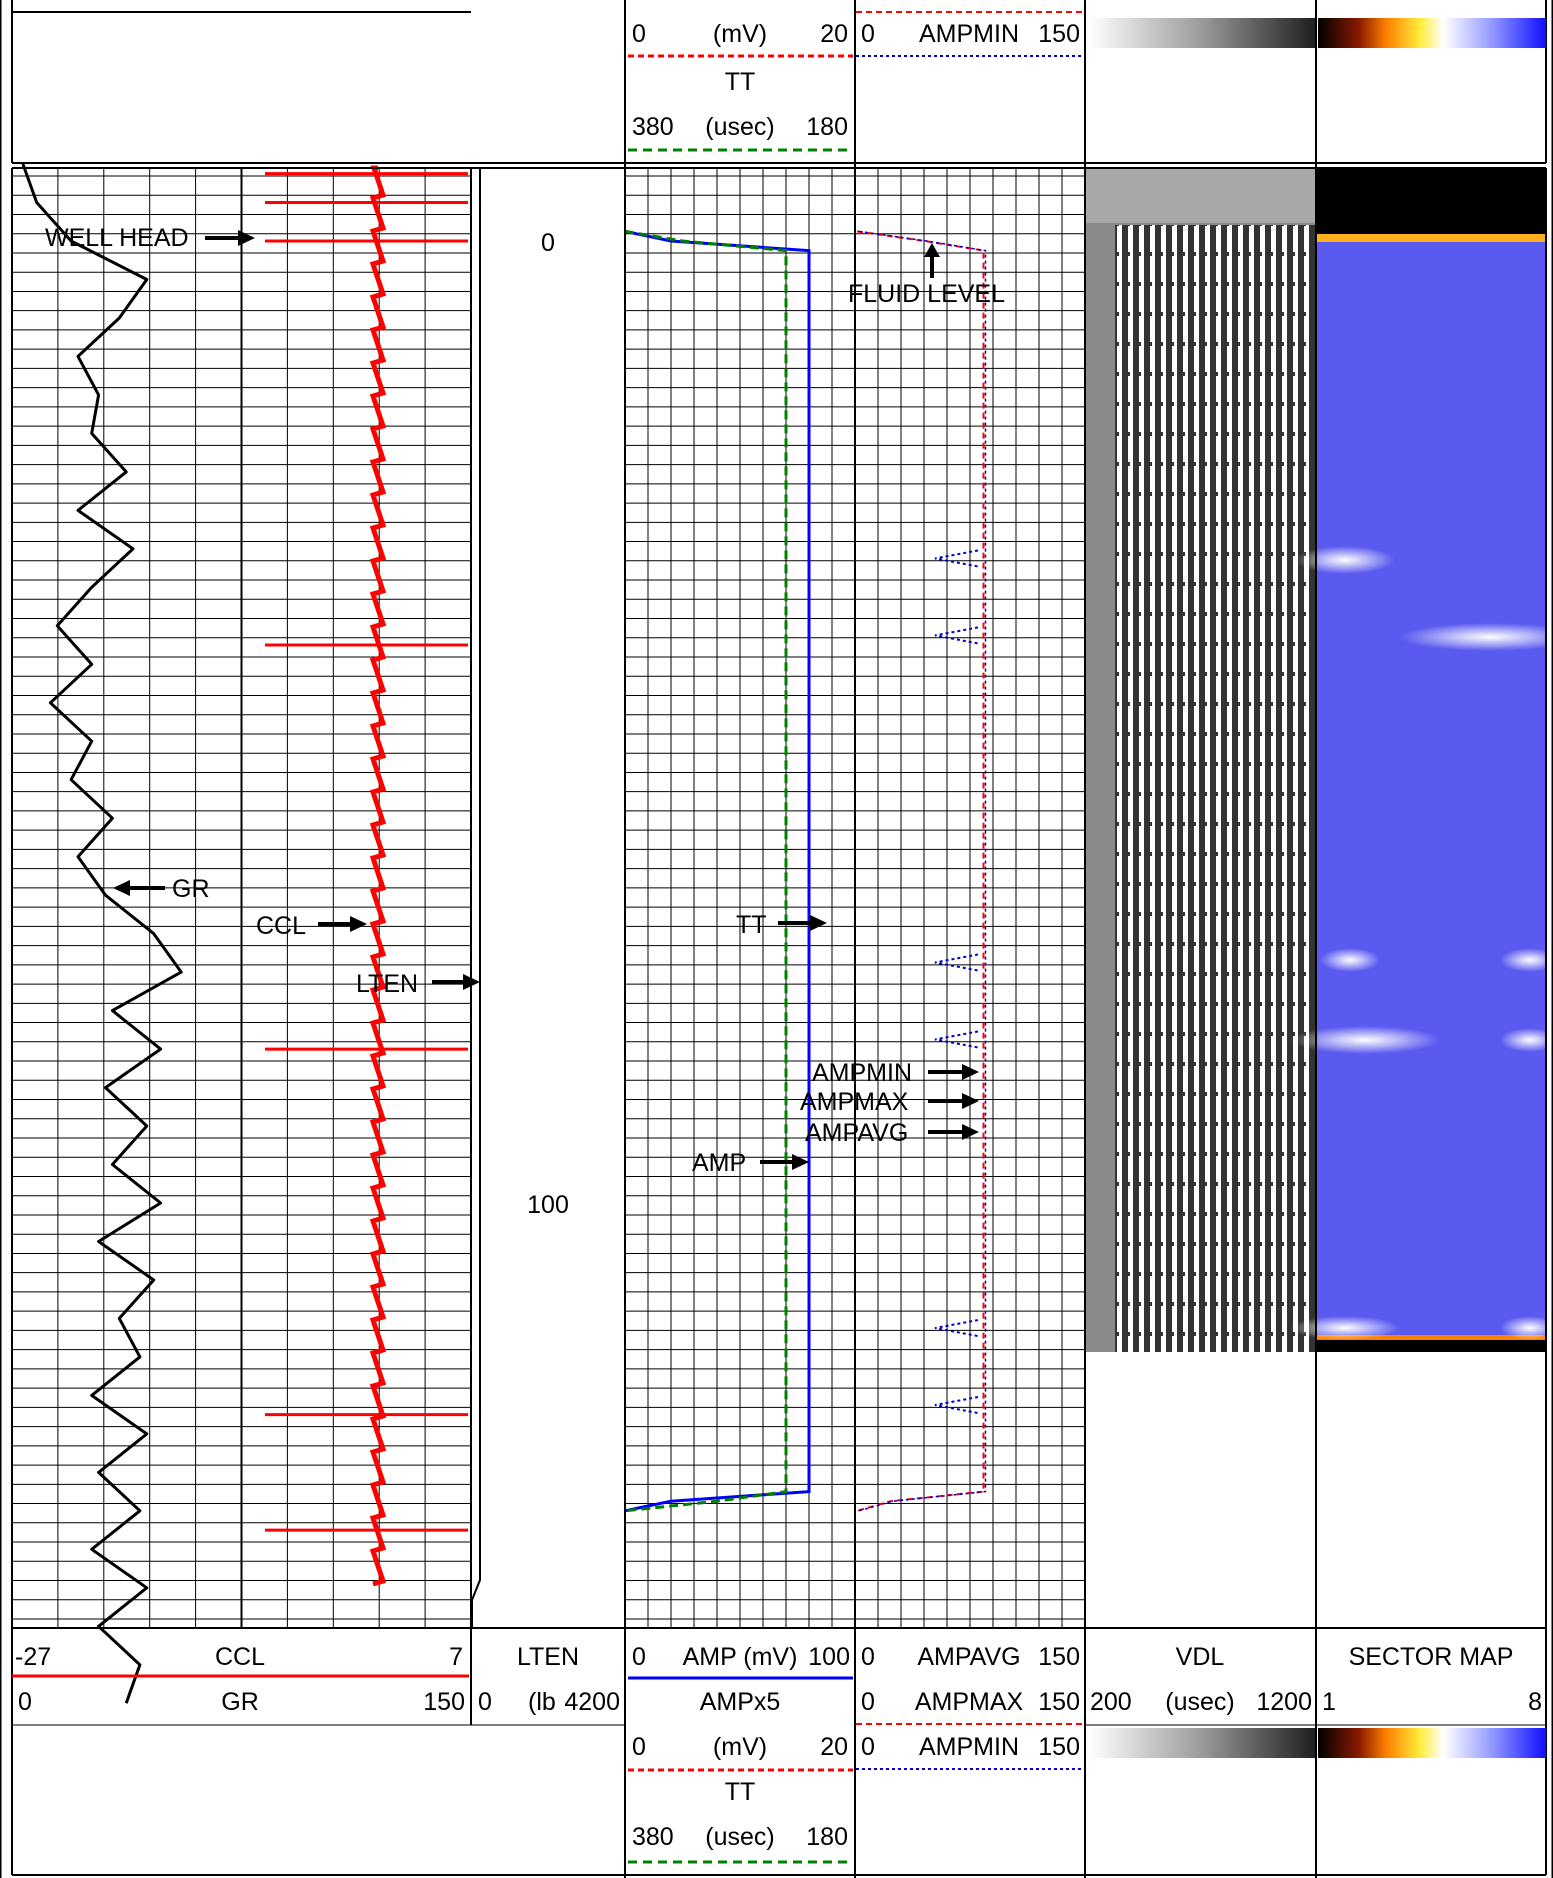 The width and height of the screenshot is (1553, 1878). I want to click on header-top: 0 (mV) 20 TT 380 (usec) 180 0 AMPMIN 150, so click(1087, 81).